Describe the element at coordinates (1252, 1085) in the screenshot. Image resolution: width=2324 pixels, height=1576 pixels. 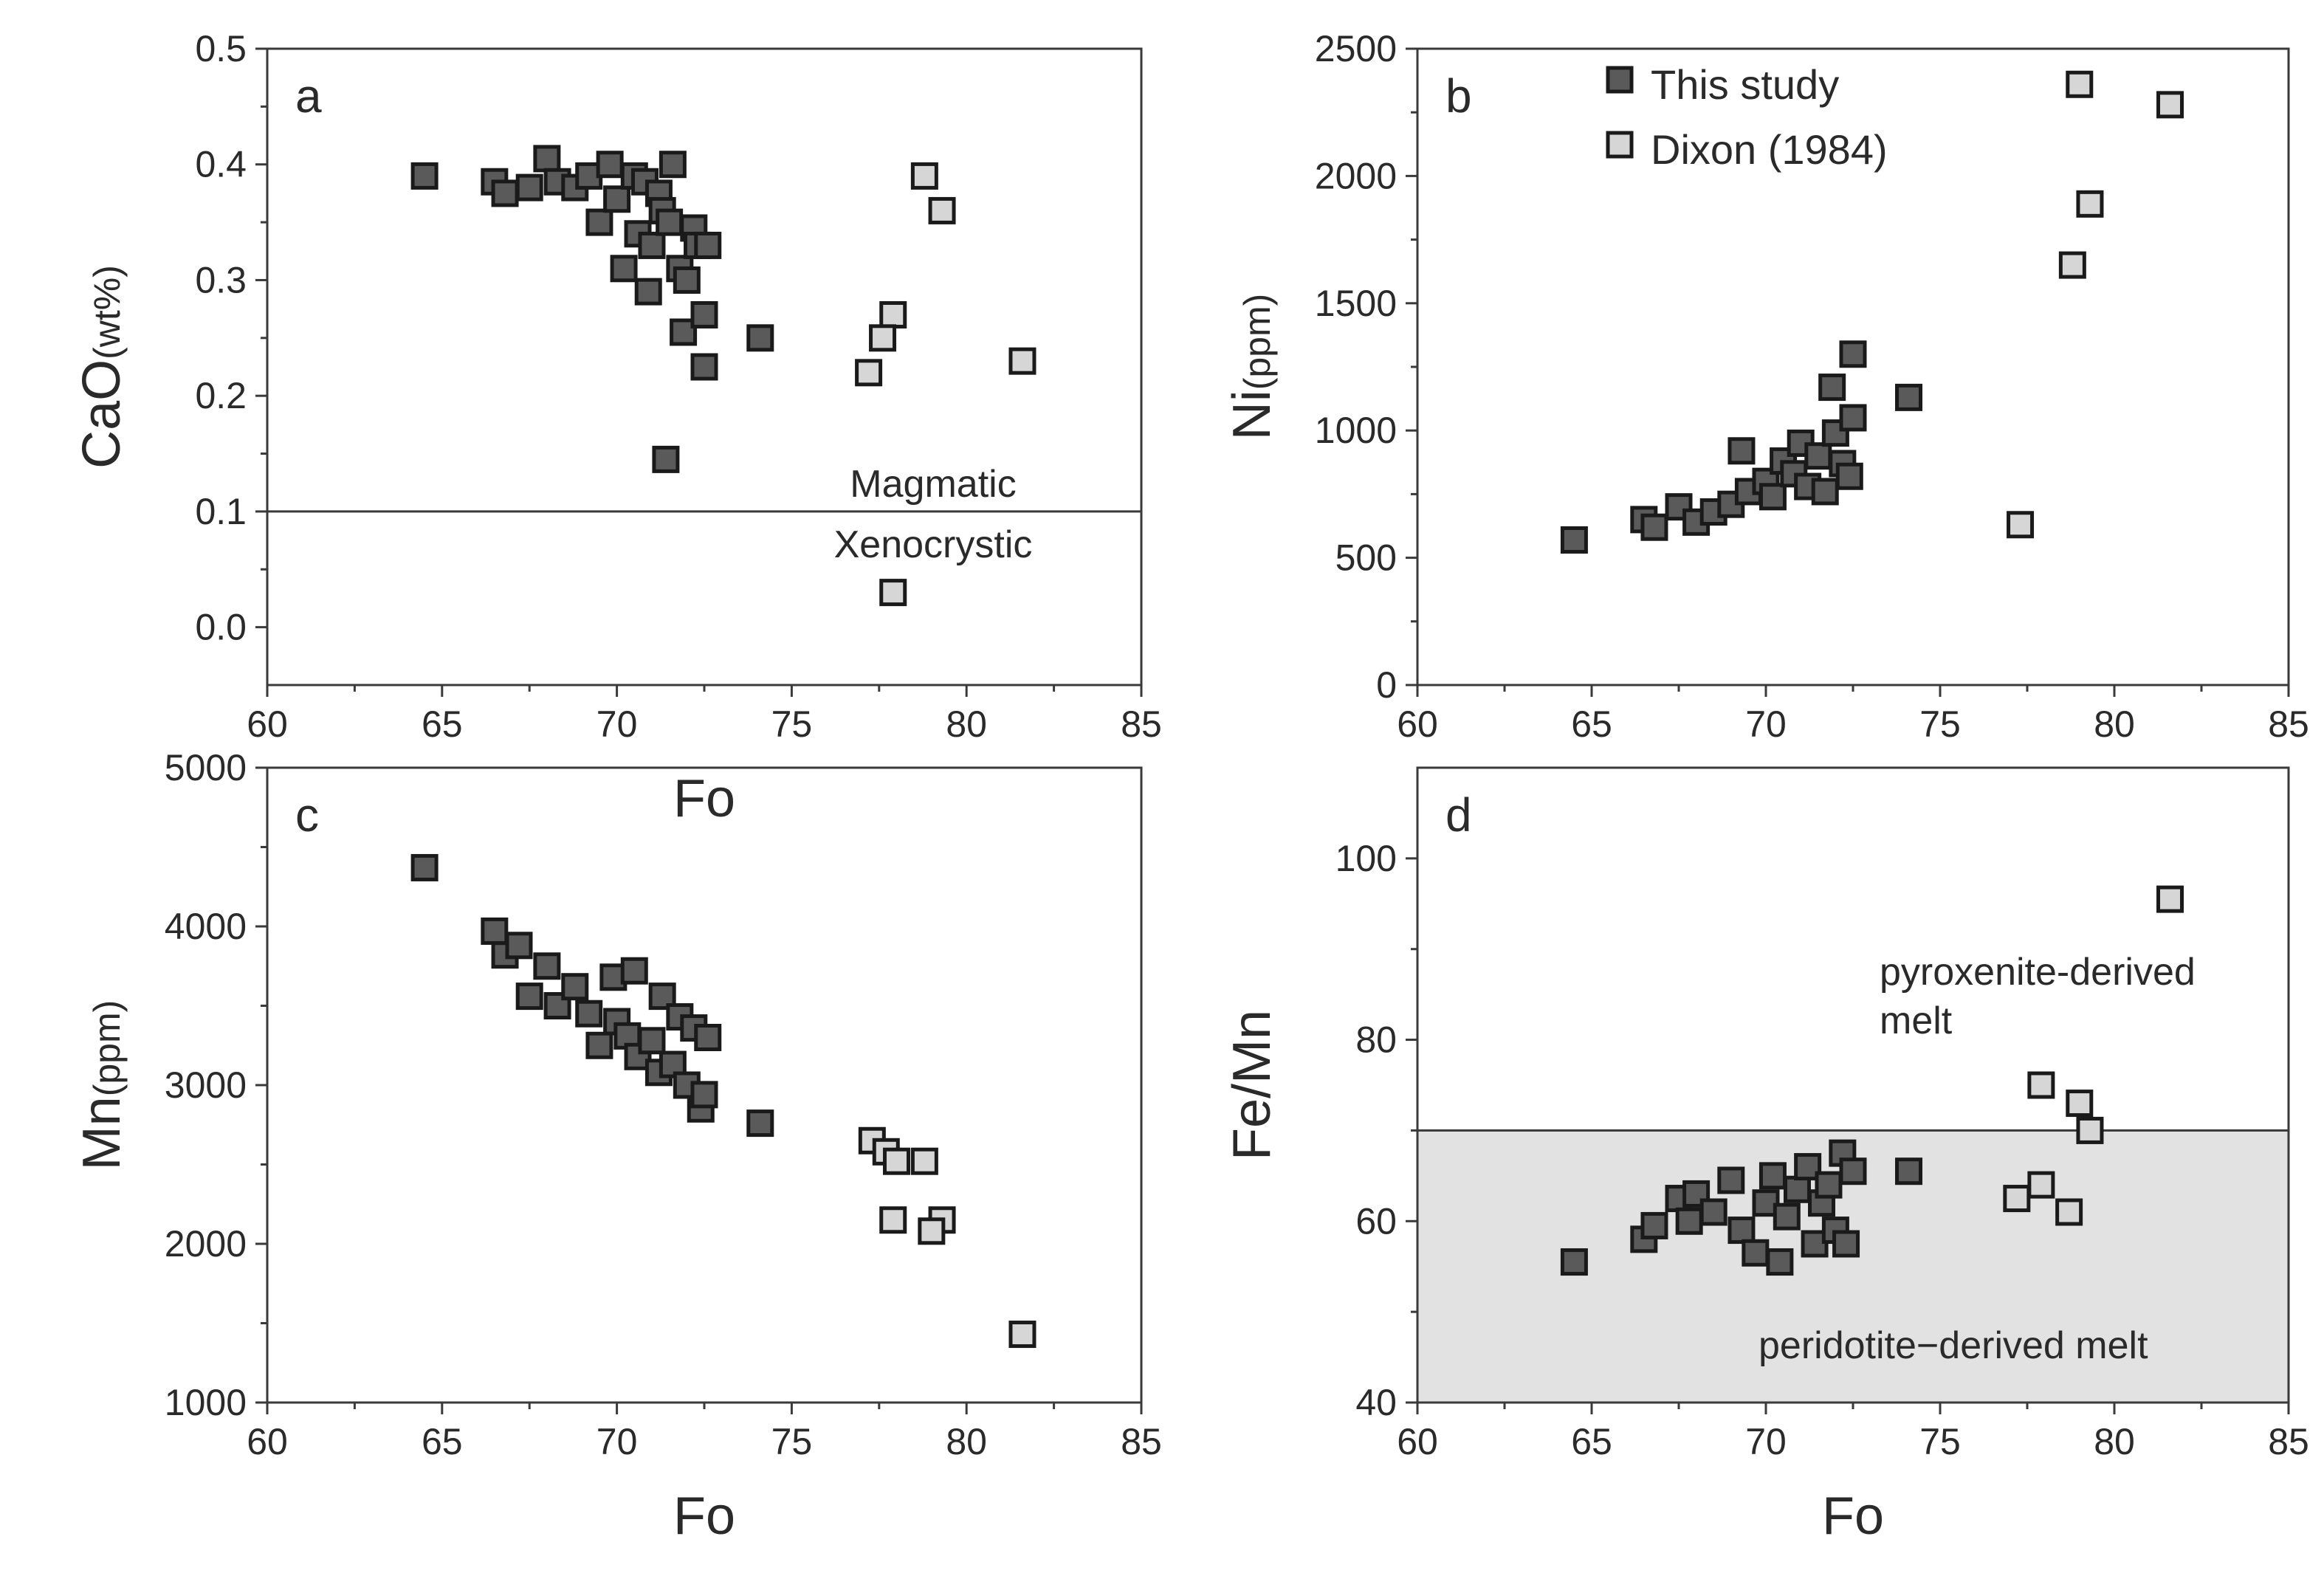
I see `y-axis-title-main: Fe/Mn` at that location.